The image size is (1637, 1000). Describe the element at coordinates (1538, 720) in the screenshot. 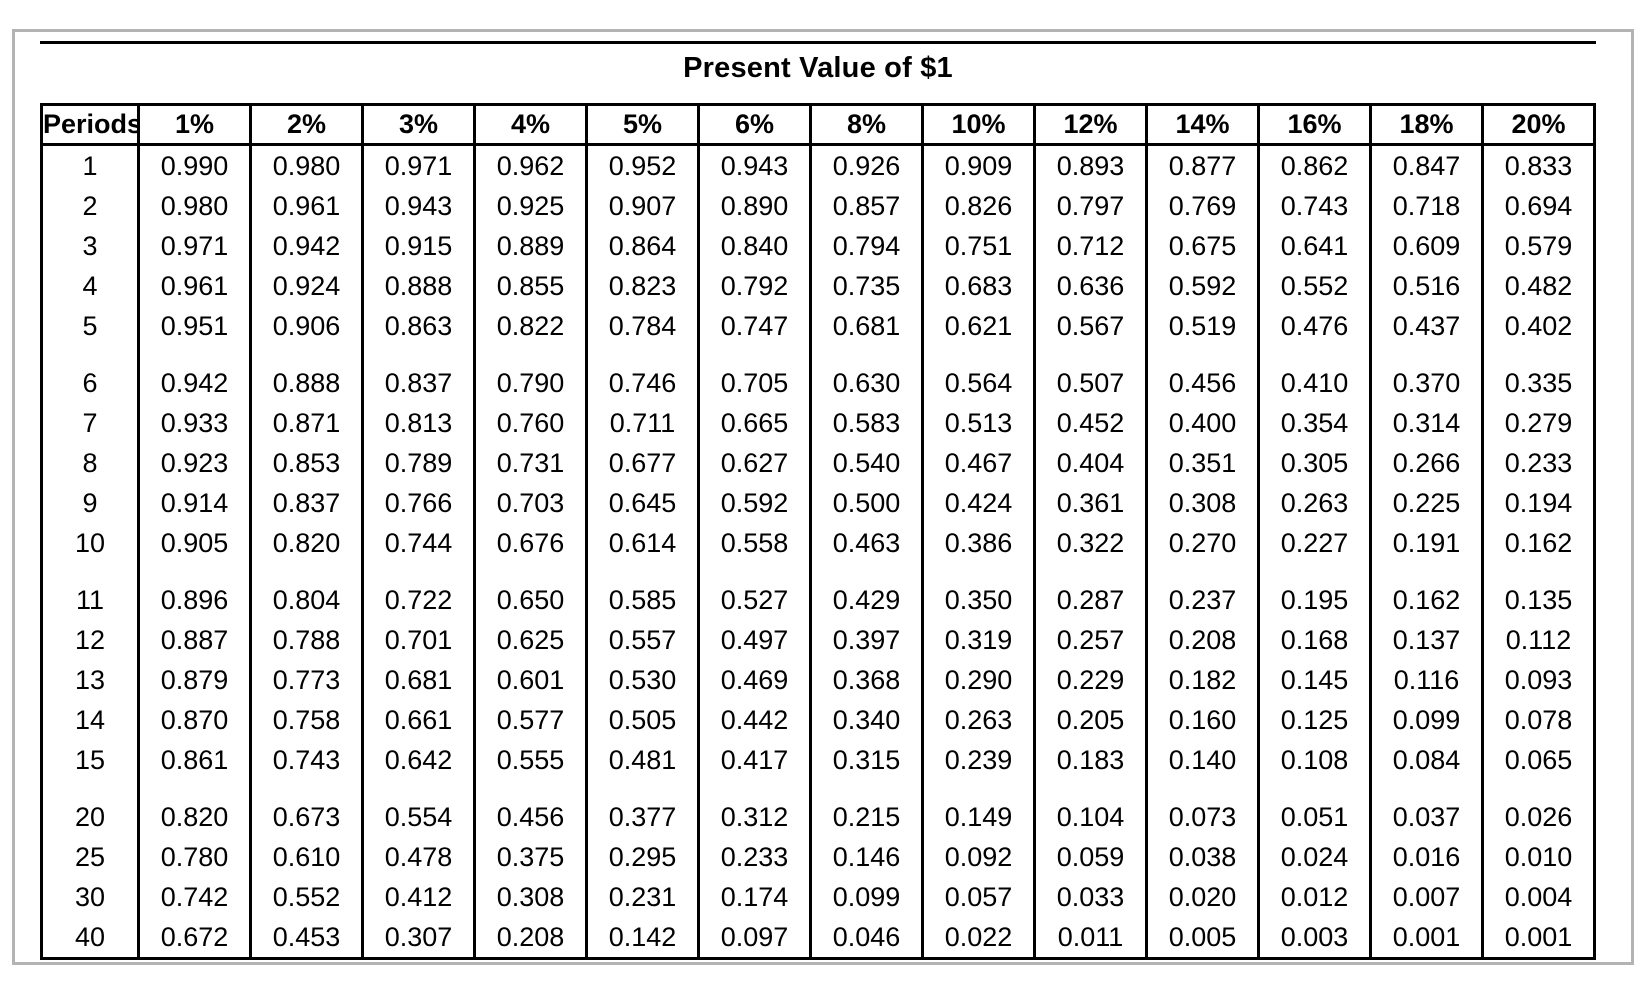

I see `value-cell: 0.078` at that location.